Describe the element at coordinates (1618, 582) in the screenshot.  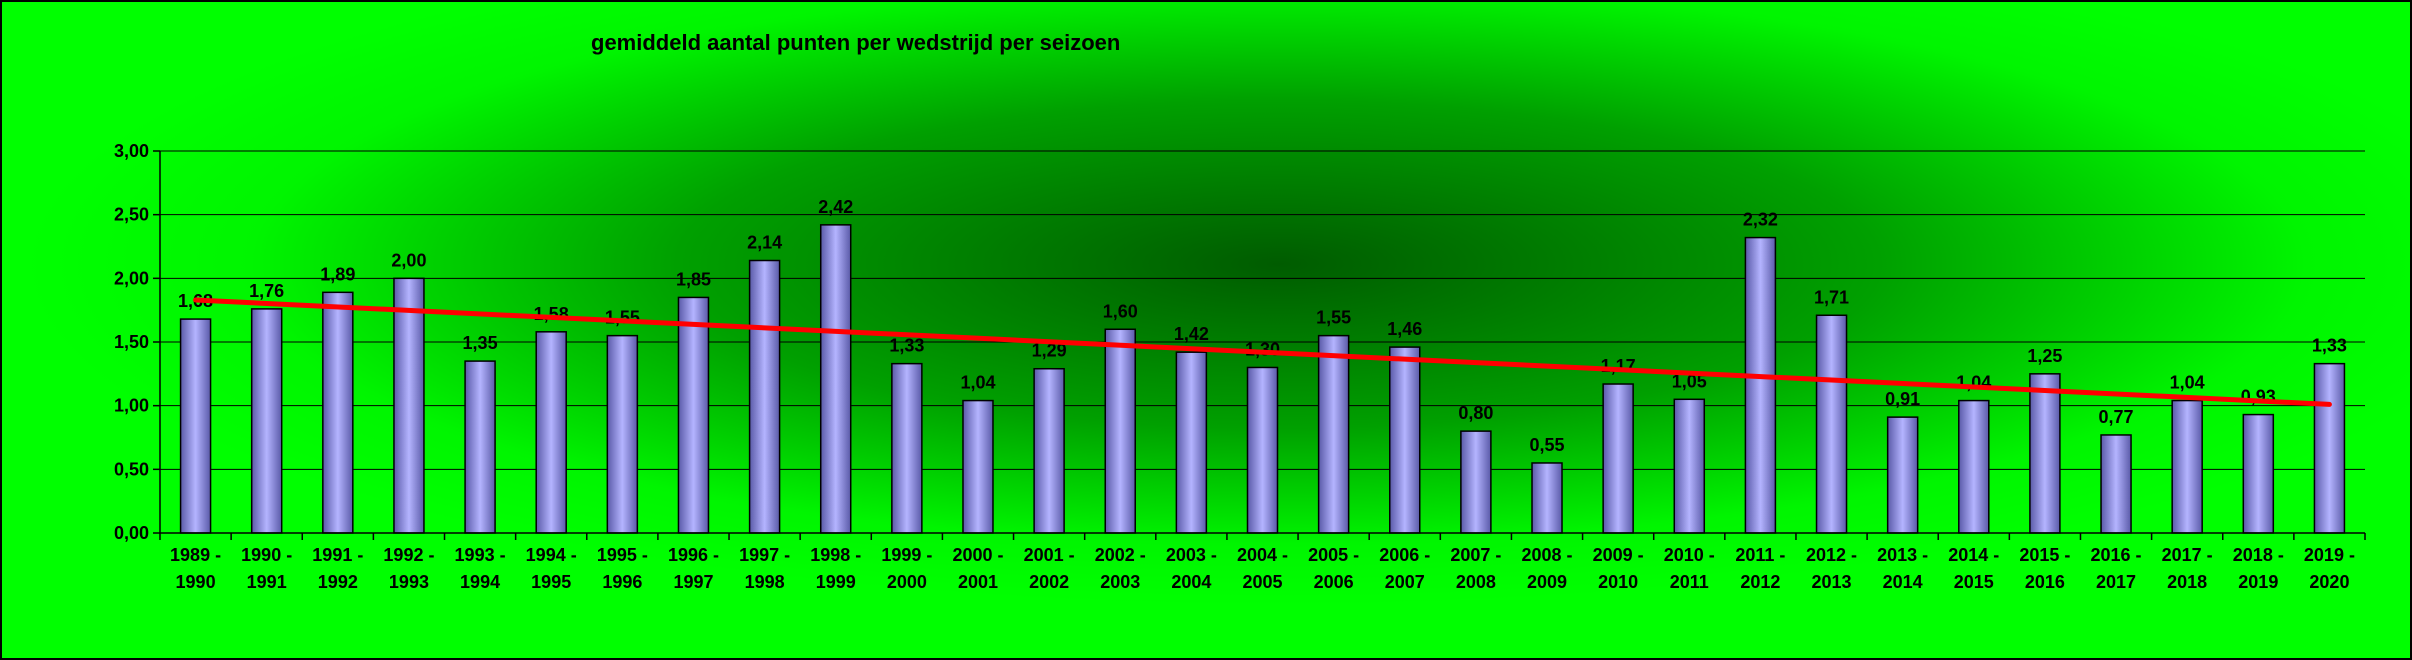
I see `x-tick-label: 2010` at that location.